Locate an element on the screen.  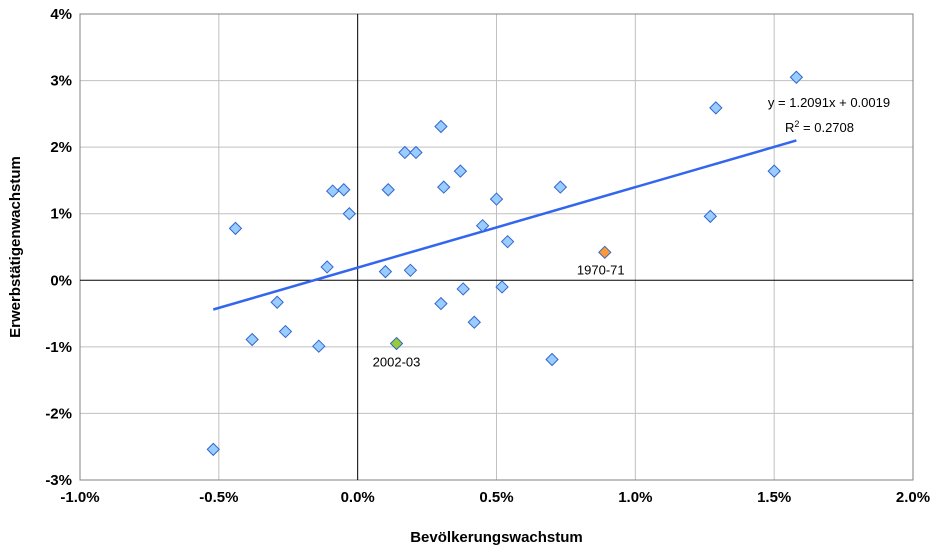
x-tick-label: 1.5% is located at coordinates (774, 497).